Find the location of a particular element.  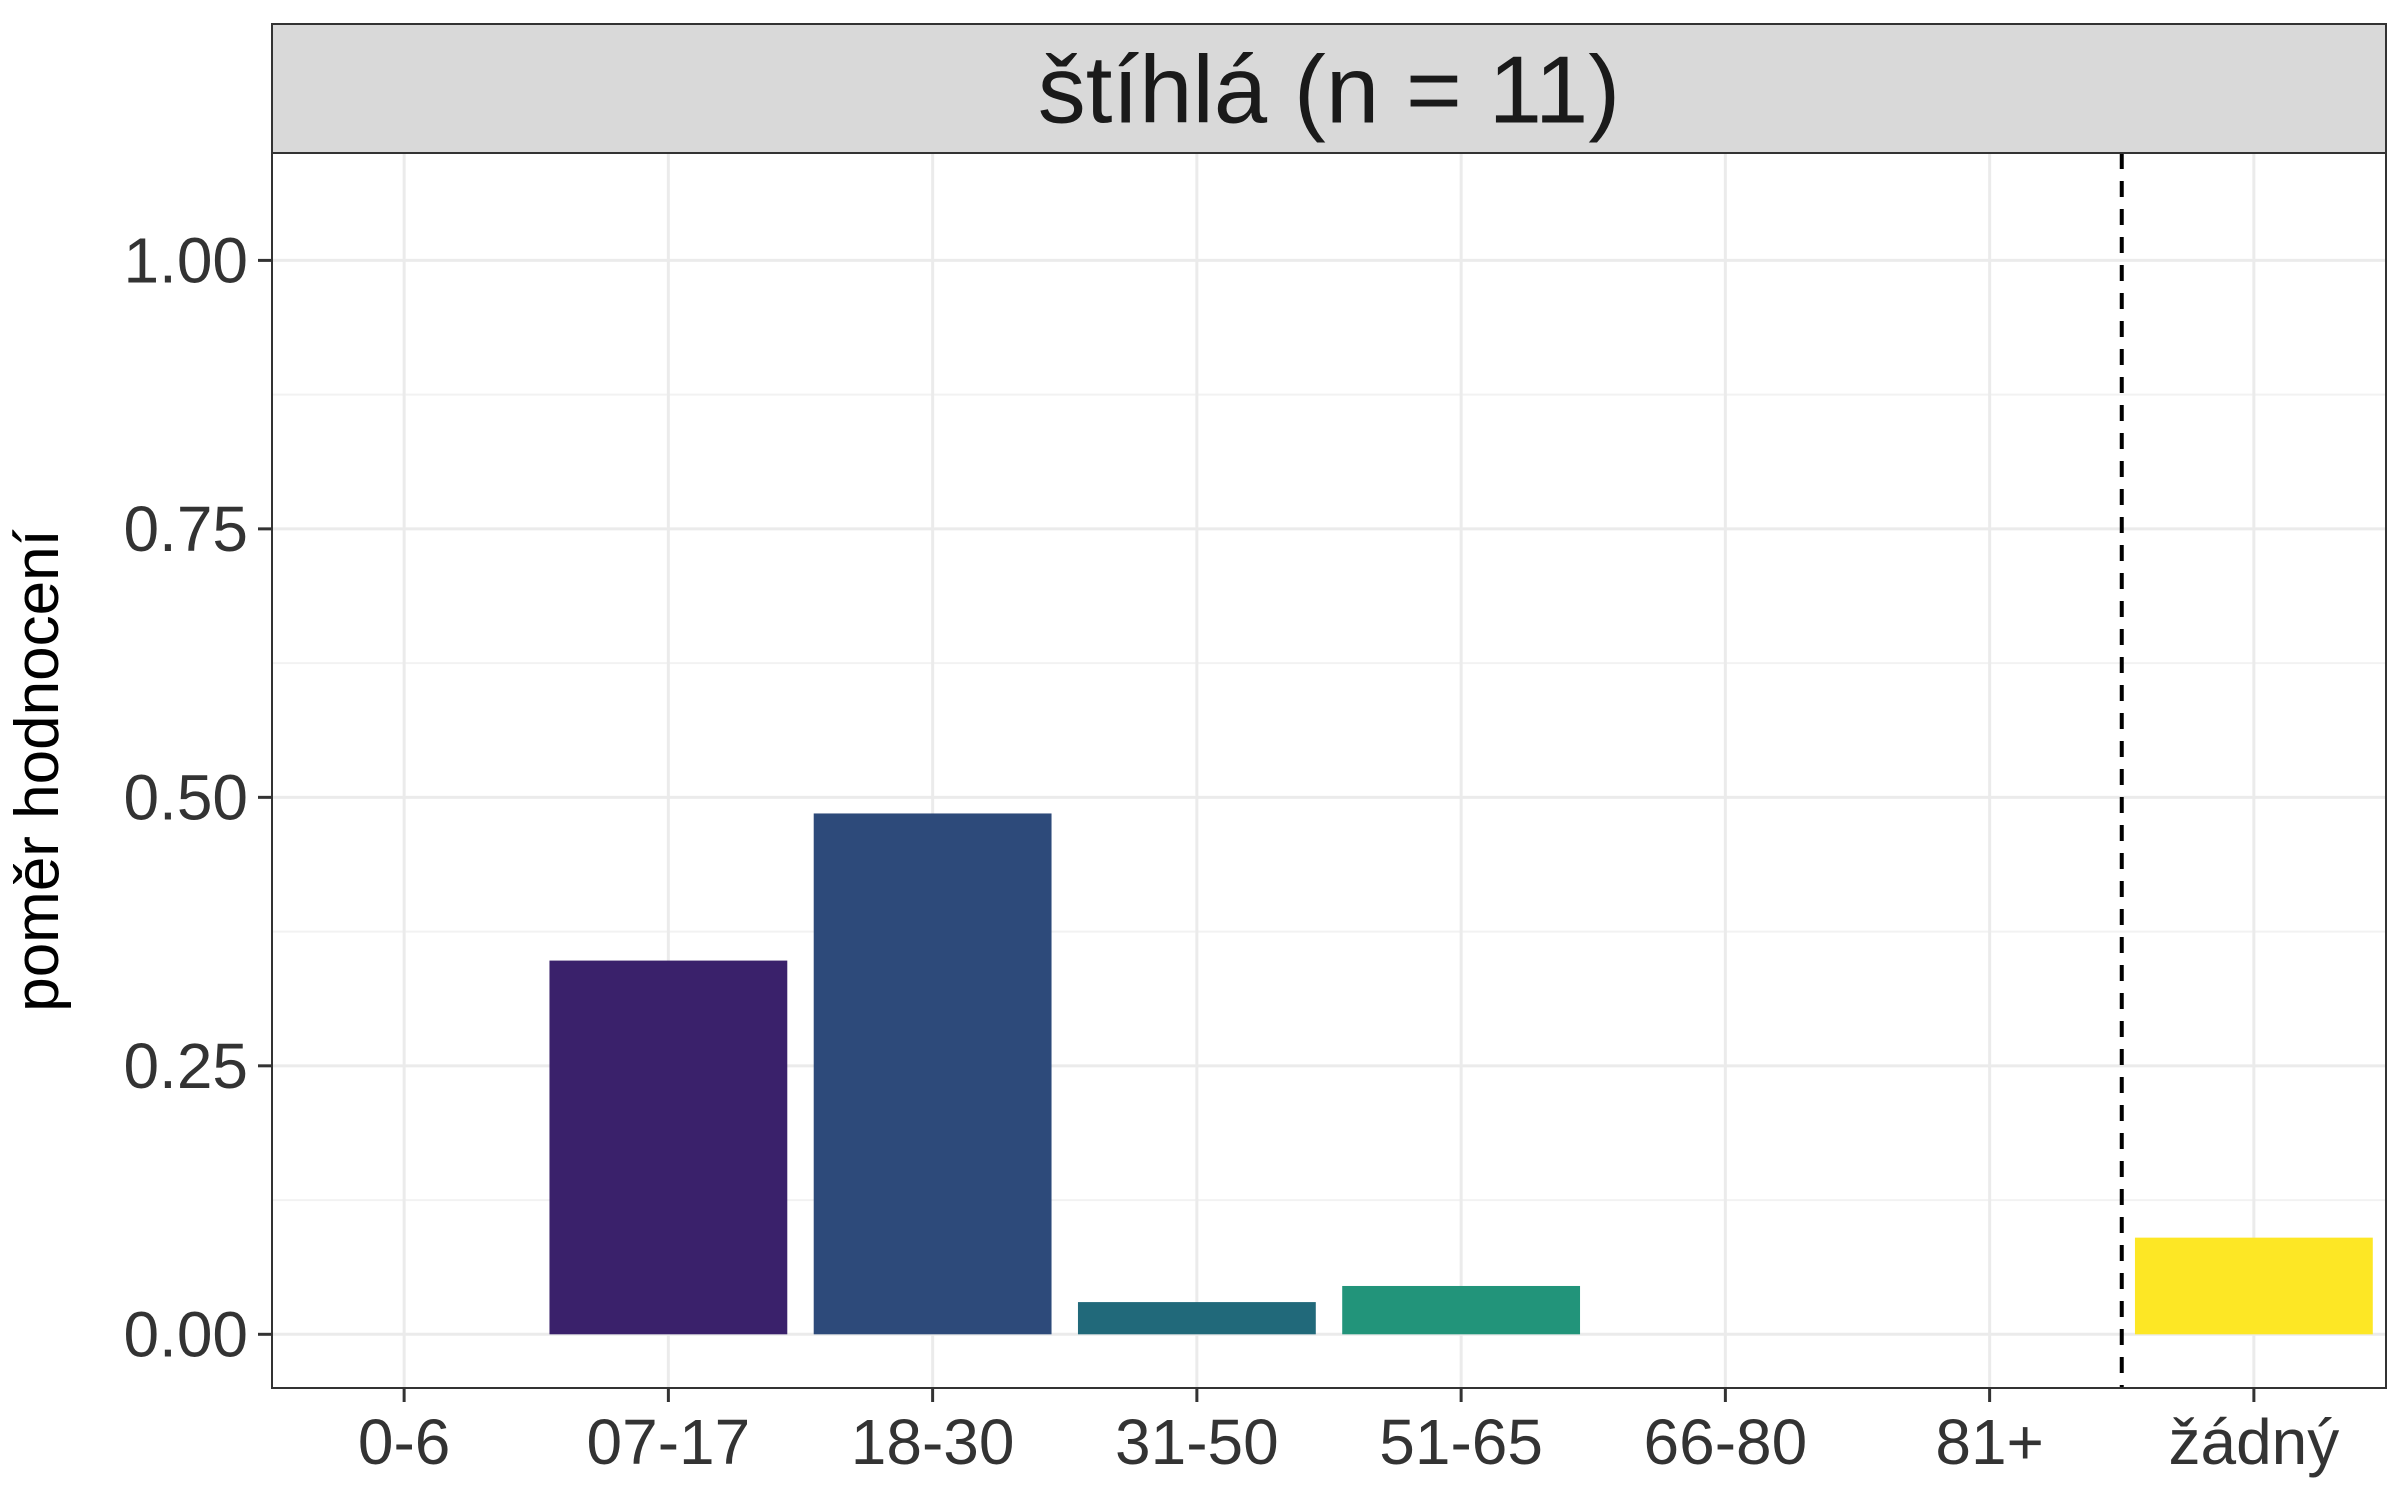

y-tick-label: 1.00 is located at coordinates (185, 260).